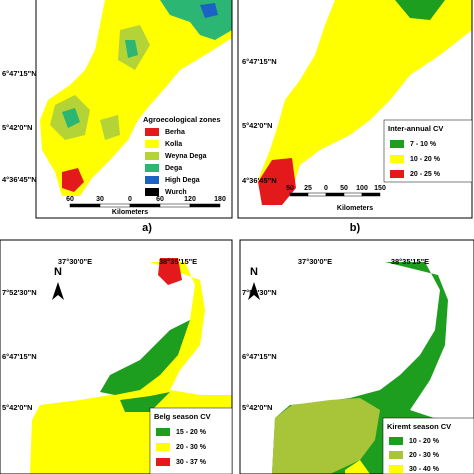  What do you see at coordinates (191, 432) in the screenshot?
I see `legend-label: 15 - 20 %` at bounding box center [191, 432].